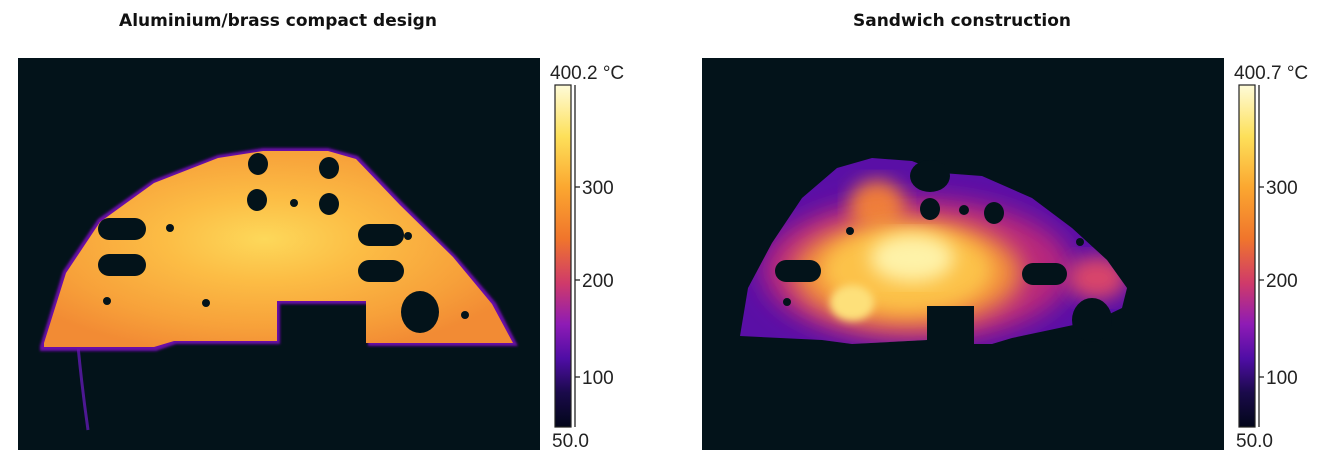 The width and height of the screenshot is (1344, 450). Describe the element at coordinates (1271, 73) in the screenshot. I see `colorbar-max-label: 400.7 °C` at that location.